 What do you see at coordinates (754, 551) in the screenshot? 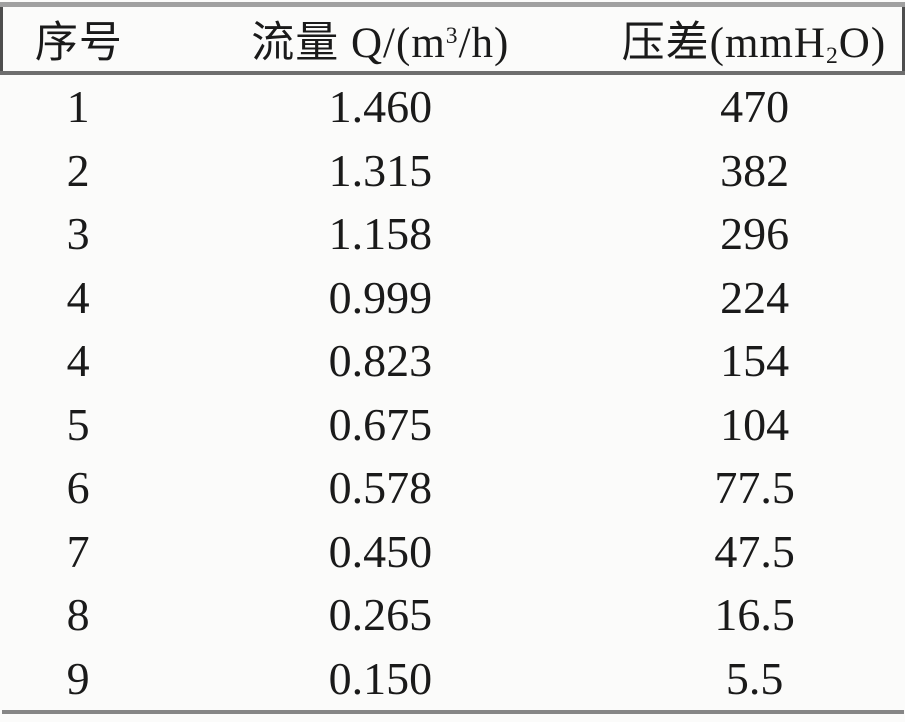
I see `cell-pressure: 47.5` at bounding box center [754, 551].